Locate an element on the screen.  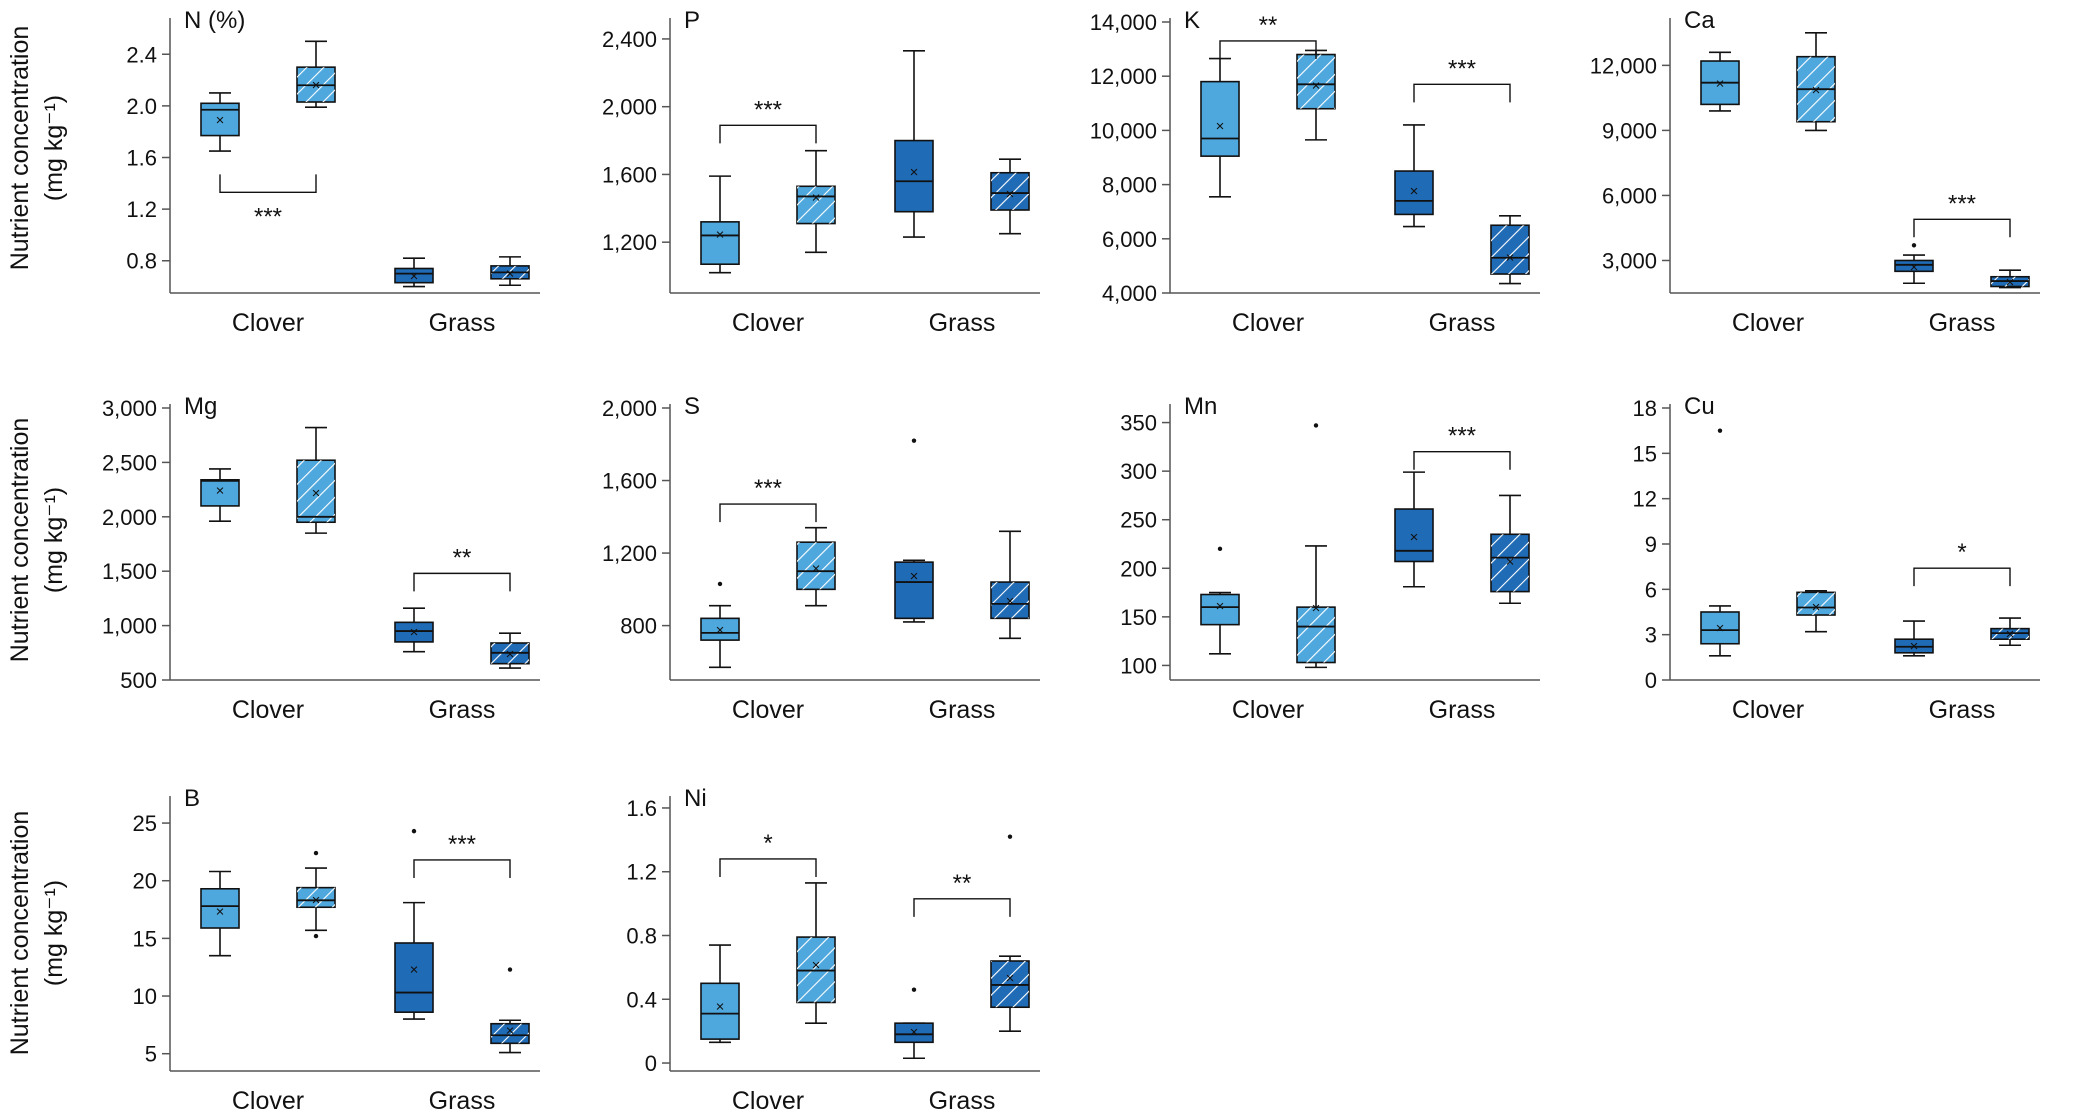
y-tick-label: 1,000 is located at coordinates (129, 626).